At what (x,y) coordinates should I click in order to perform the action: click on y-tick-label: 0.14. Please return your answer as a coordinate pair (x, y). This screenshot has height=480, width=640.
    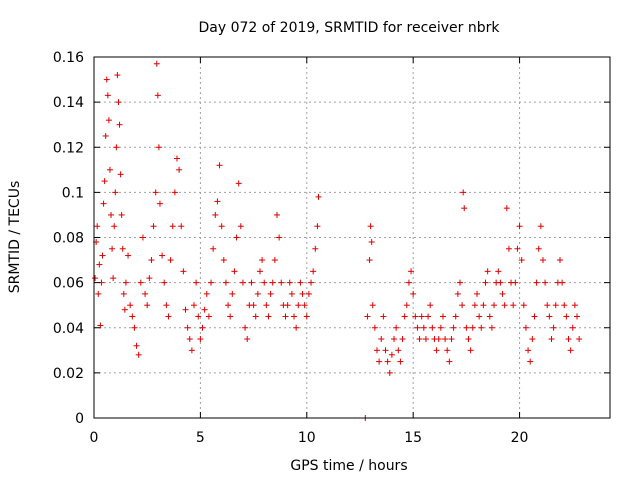
    Looking at the image, I should click on (68, 103).